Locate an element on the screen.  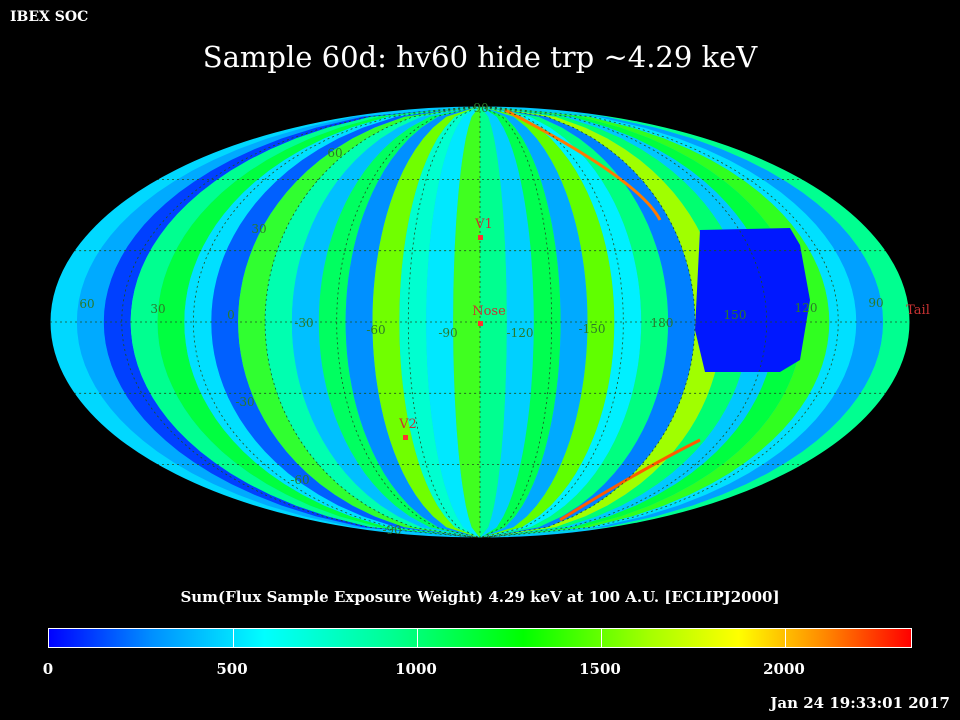
colorbar-label: 0 is located at coordinates (48, 669).